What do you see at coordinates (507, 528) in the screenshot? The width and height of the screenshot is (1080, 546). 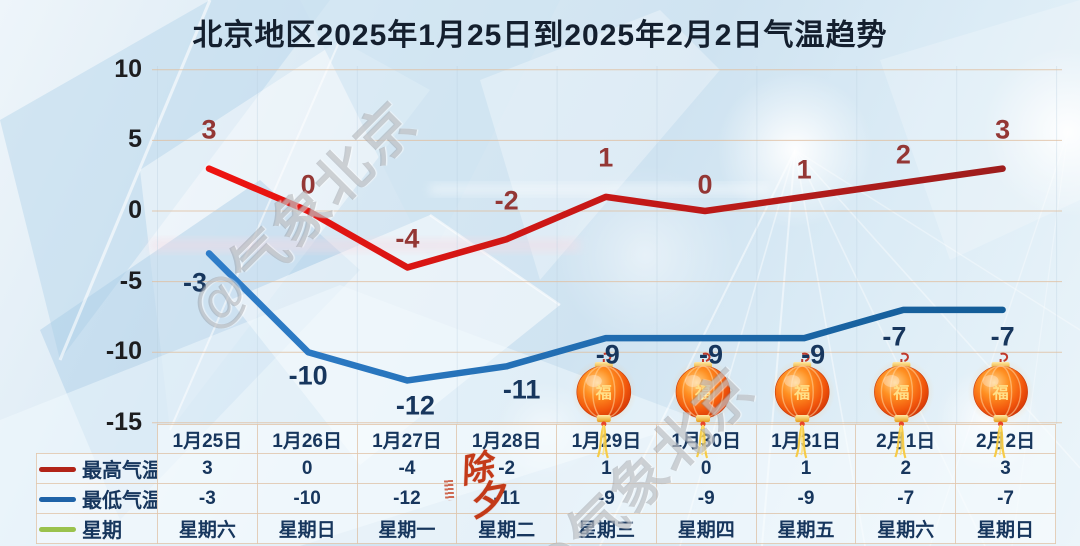 I see `weekday-cell: 星期二` at bounding box center [507, 528].